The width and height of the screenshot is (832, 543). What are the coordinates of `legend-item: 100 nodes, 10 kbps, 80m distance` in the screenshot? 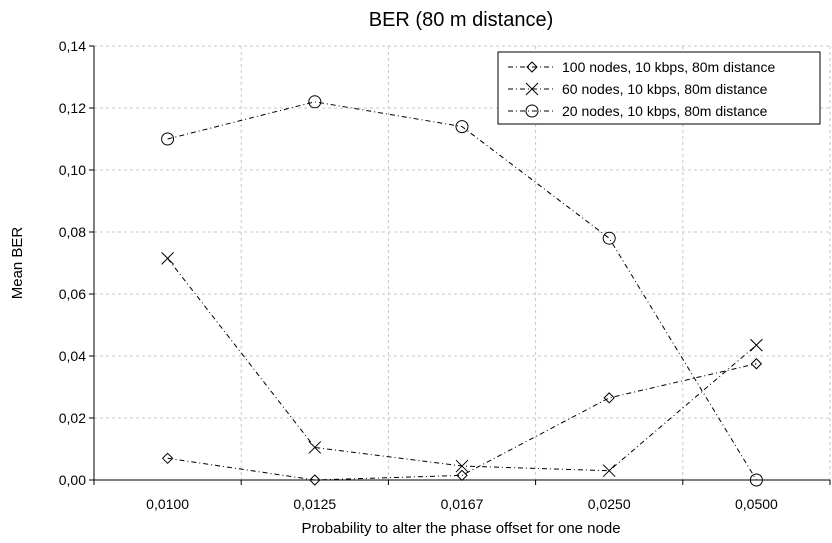 It's located at (641, 67).